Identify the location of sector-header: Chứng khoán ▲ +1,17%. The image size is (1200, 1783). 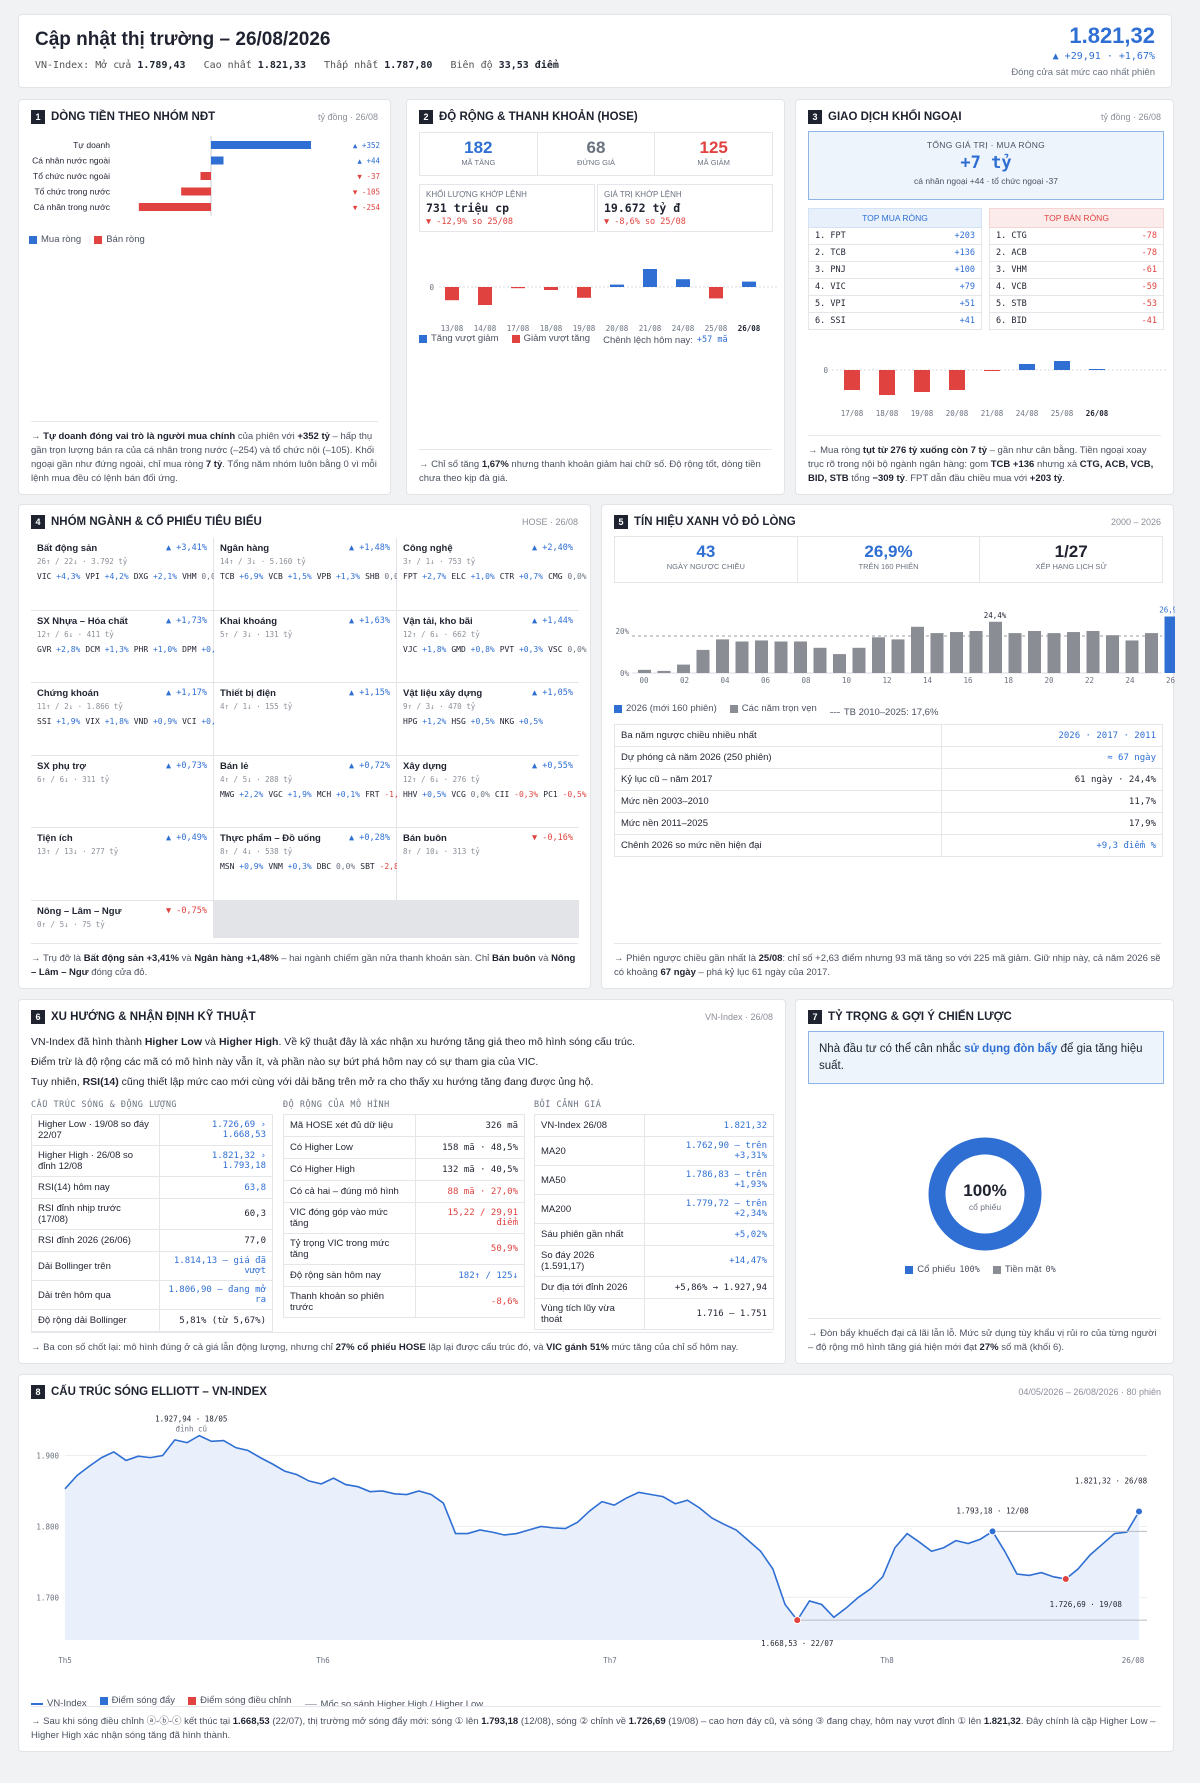
(122, 693).